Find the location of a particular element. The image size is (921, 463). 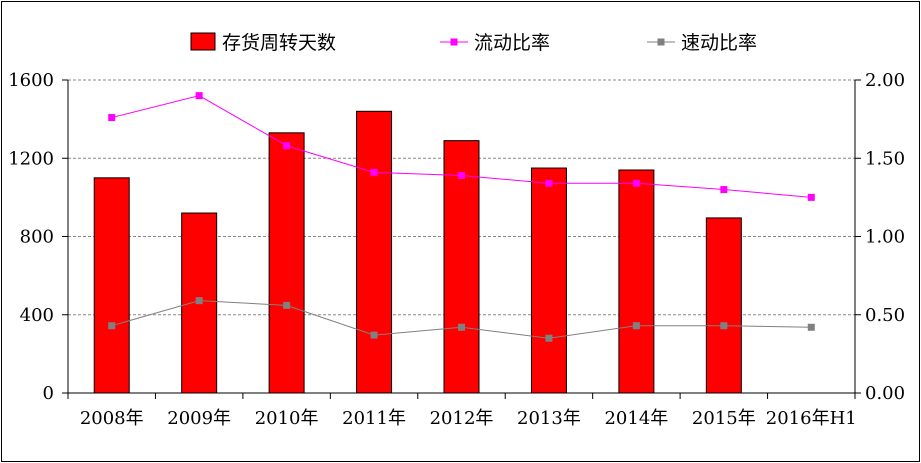

x-tick-label: 2009年 is located at coordinates (199, 418).